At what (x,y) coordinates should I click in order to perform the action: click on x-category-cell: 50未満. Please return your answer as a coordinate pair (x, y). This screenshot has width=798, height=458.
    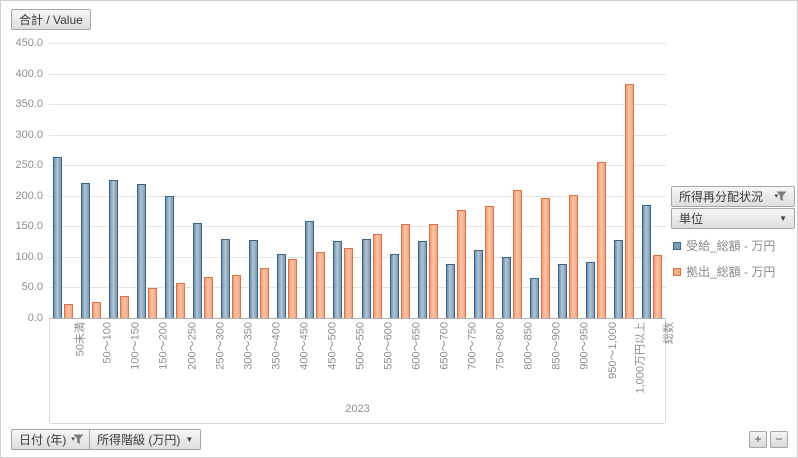
    Looking at the image, I should click on (67, 368).